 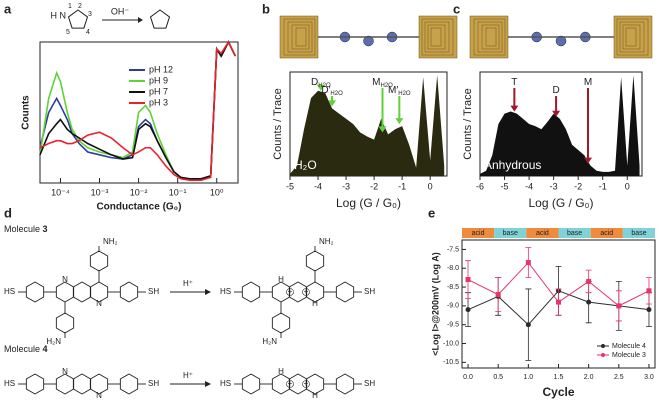 What do you see at coordinates (278, 124) in the screenshot?
I see `y-axis-label: Counts / Trace` at bounding box center [278, 124].